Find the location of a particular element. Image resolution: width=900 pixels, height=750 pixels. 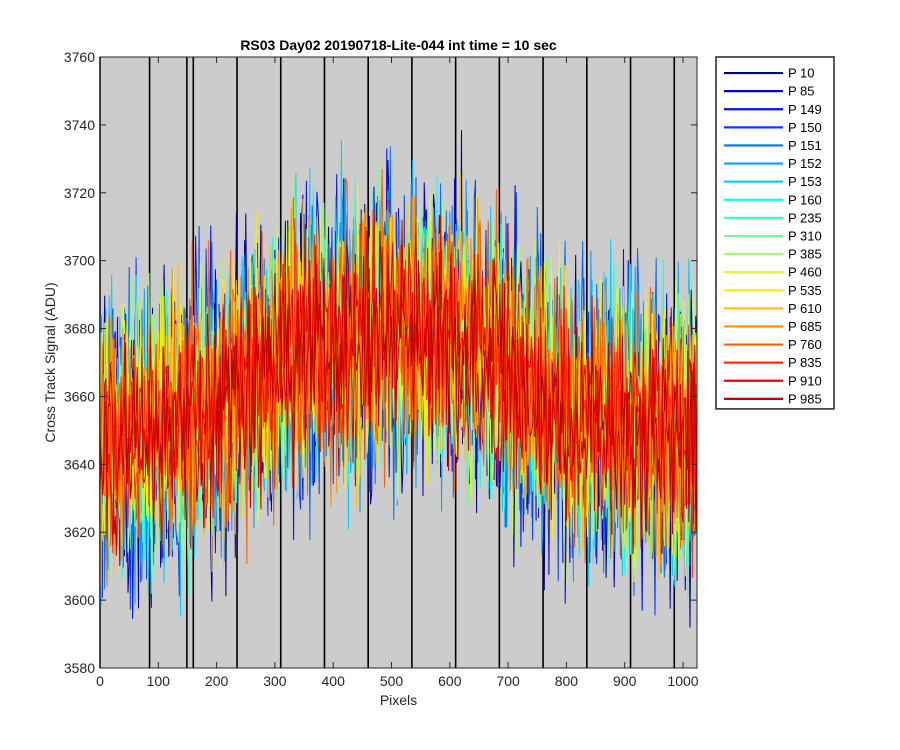

legend-label: P 160 is located at coordinates (805, 199).